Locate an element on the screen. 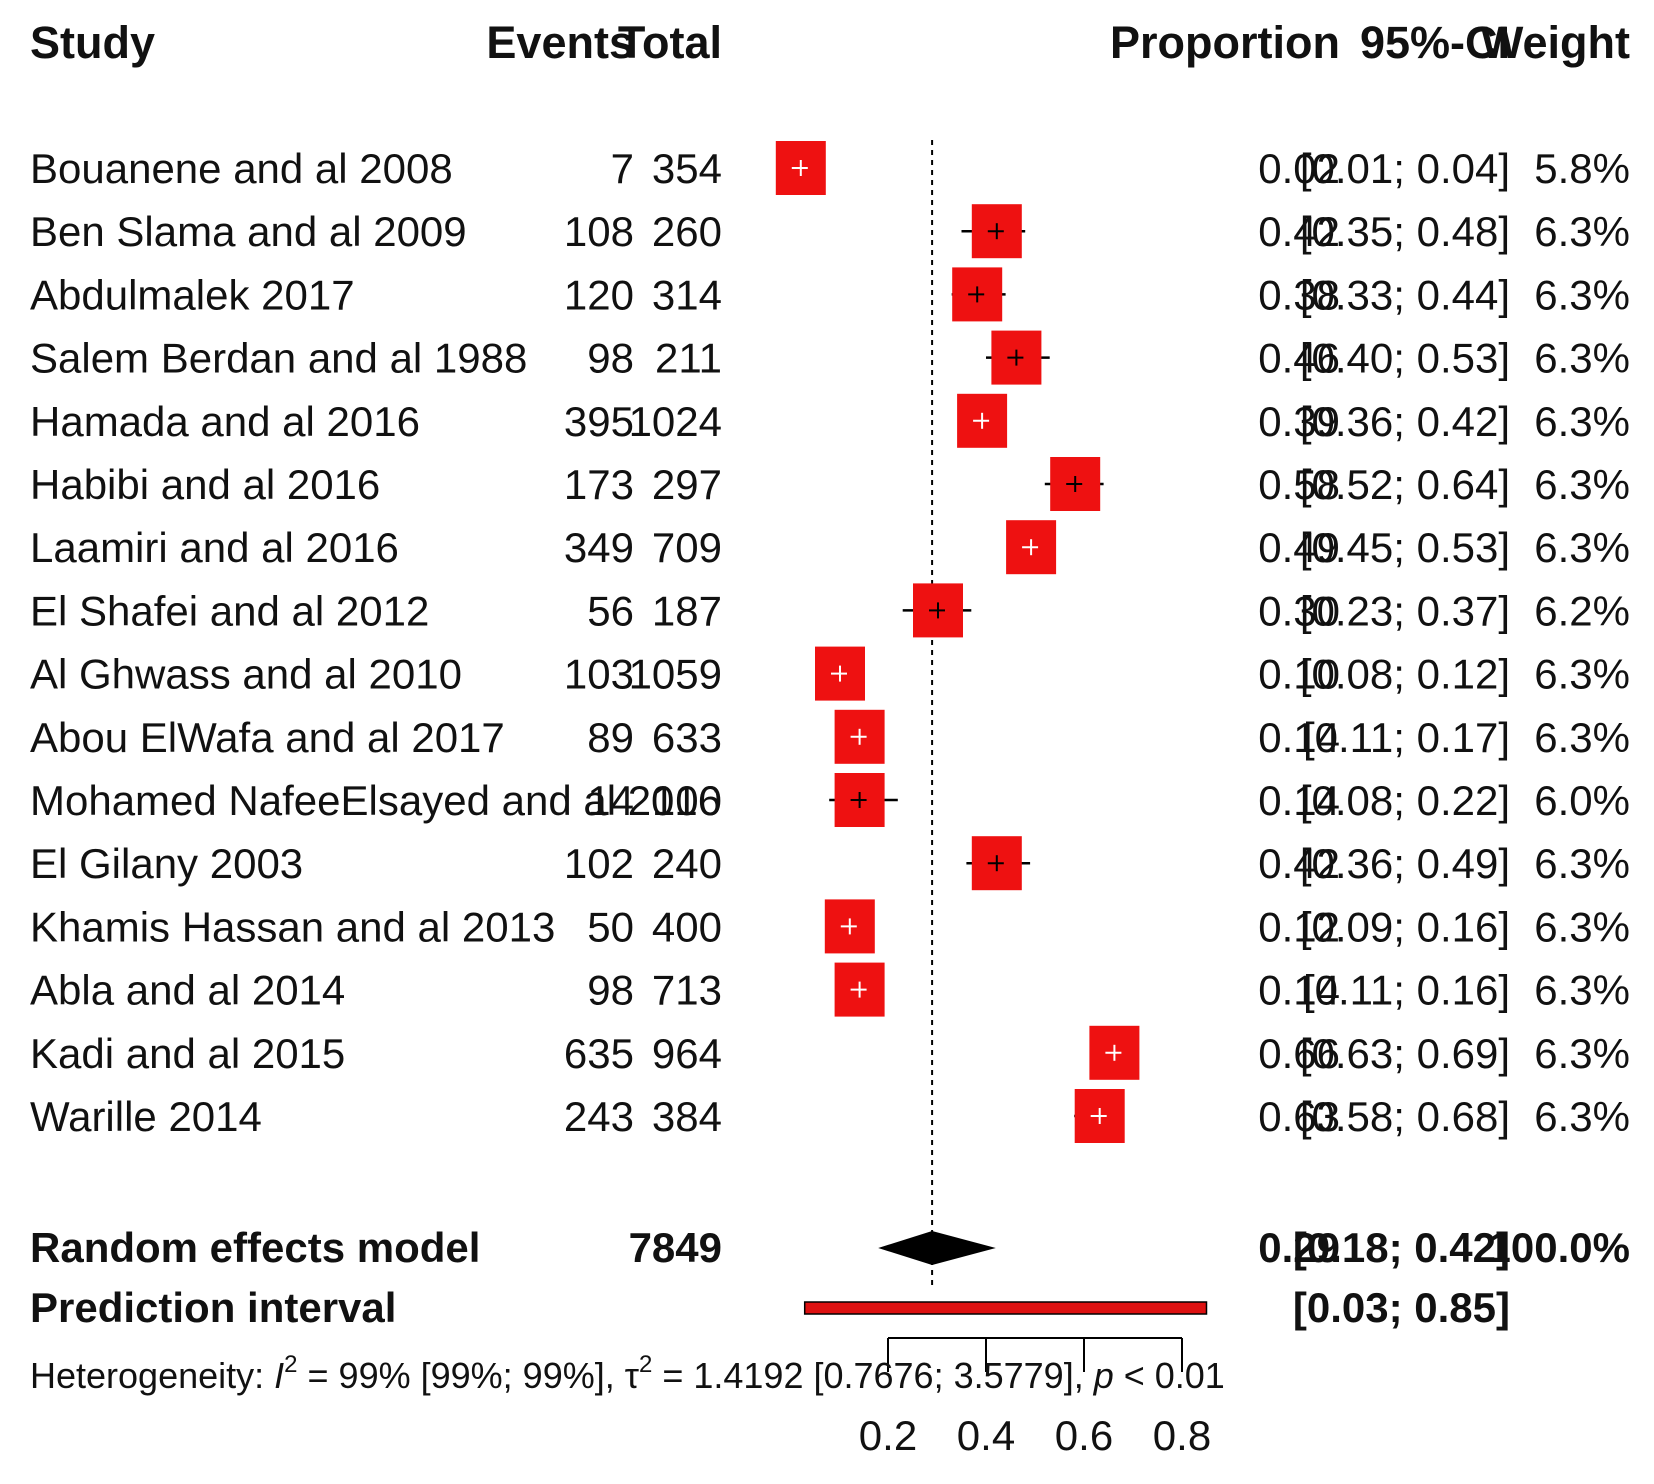 The image size is (1654, 1484). header-ci: 95%-CI is located at coordinates (1435, 42).